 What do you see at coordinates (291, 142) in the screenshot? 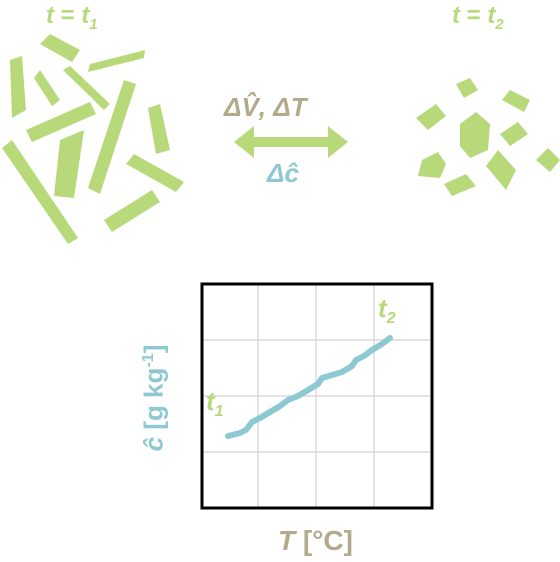
I see `double-arrow-icon` at bounding box center [291, 142].